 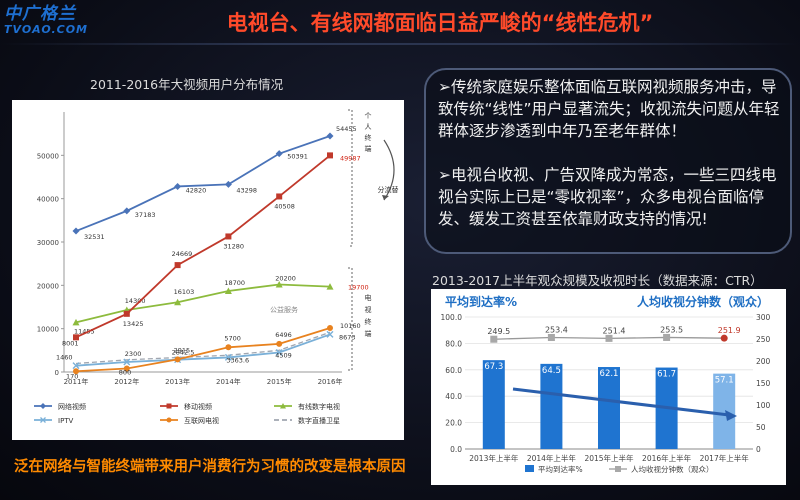 I want to click on data-label: 49987, so click(x=350, y=158).